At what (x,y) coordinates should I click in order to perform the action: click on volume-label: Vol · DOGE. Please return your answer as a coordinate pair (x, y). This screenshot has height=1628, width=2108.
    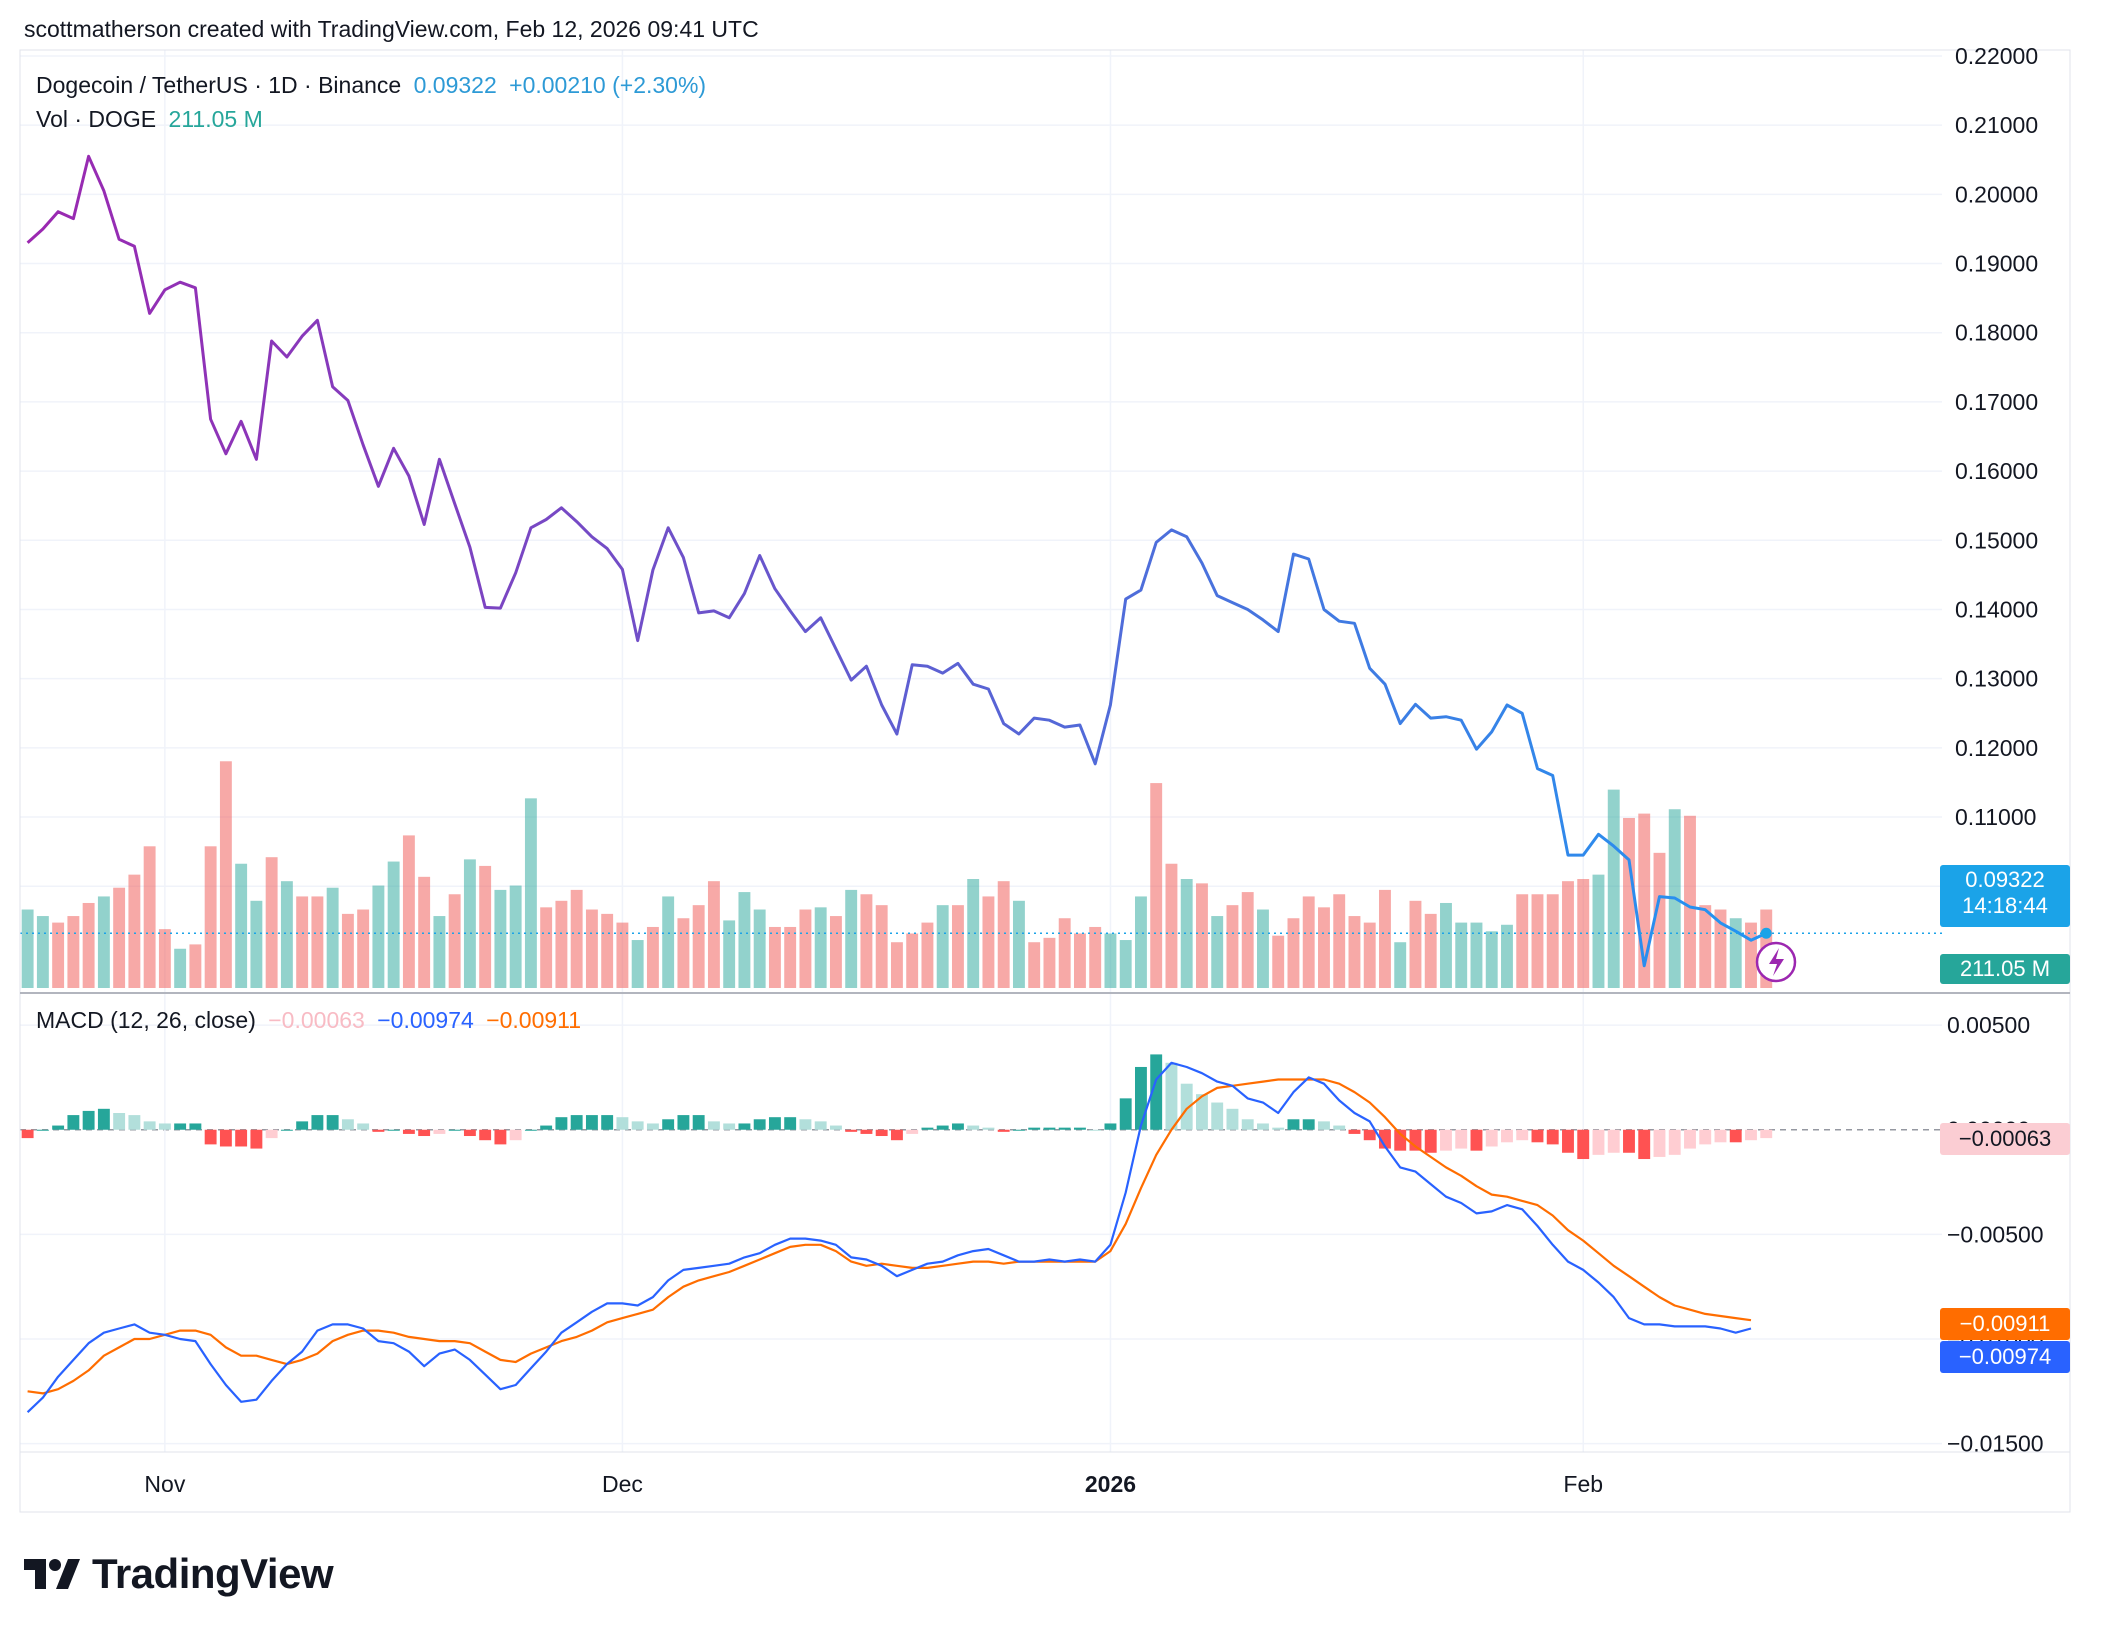
    Looking at the image, I should click on (96, 119).